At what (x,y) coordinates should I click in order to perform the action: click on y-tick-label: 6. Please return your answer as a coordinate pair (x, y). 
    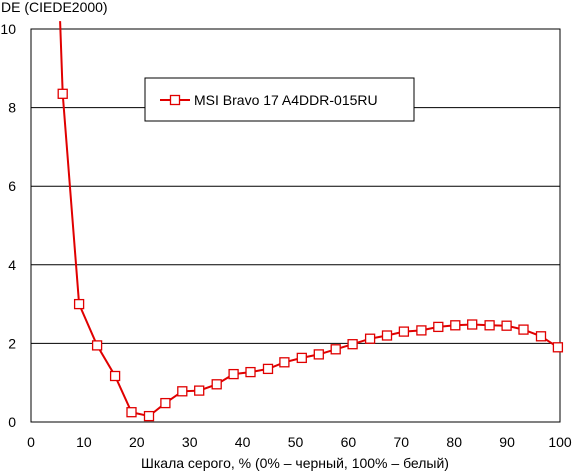
    Looking at the image, I should click on (12, 186).